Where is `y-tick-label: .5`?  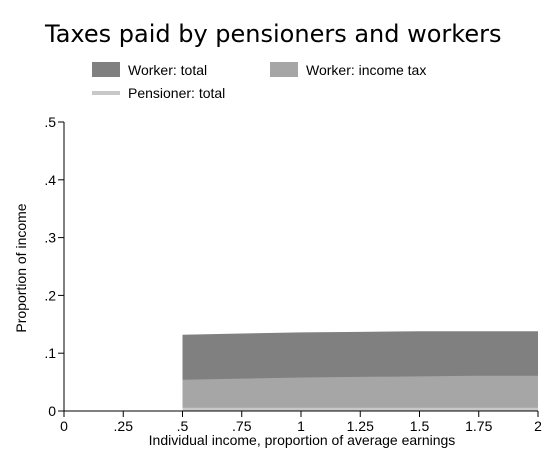 y-tick-label: .5 is located at coordinates (50, 122).